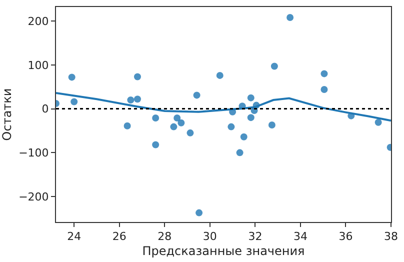  Describe the element at coordinates (33, 153) in the screenshot. I see `y-tick-label: −100` at that location.